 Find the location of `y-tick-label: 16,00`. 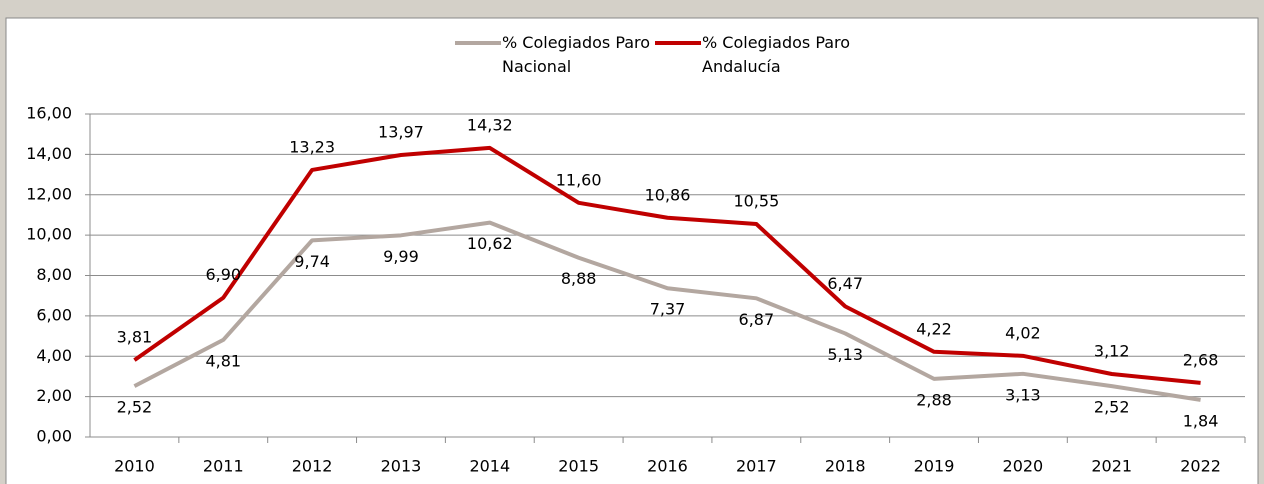

y-tick-label: 16,00 is located at coordinates (49, 113).